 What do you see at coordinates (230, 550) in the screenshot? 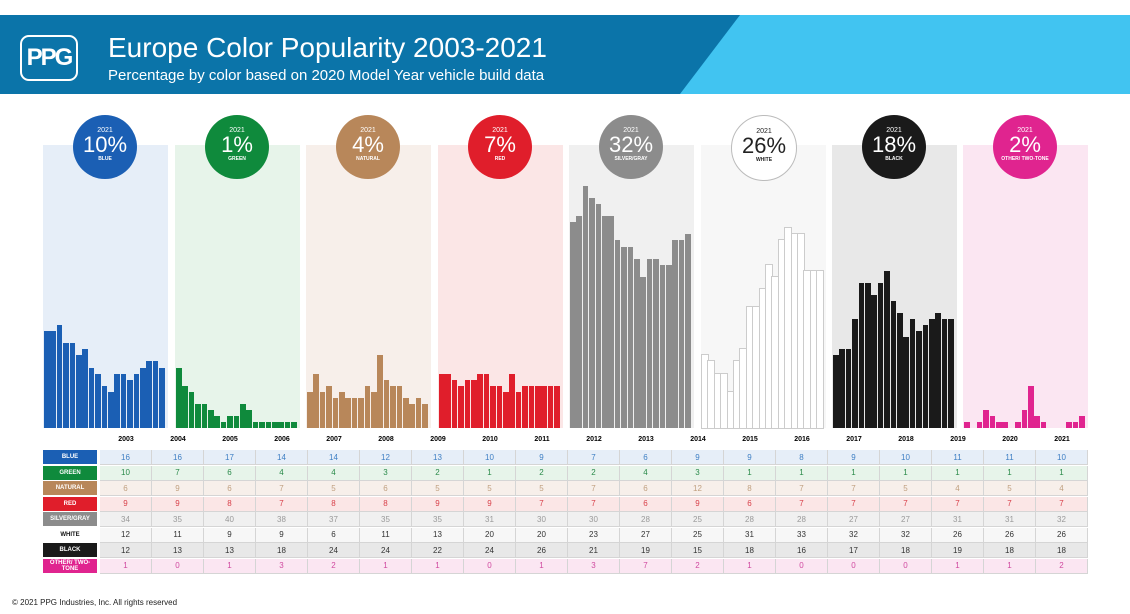
I see `table-cell: 13` at bounding box center [230, 550].